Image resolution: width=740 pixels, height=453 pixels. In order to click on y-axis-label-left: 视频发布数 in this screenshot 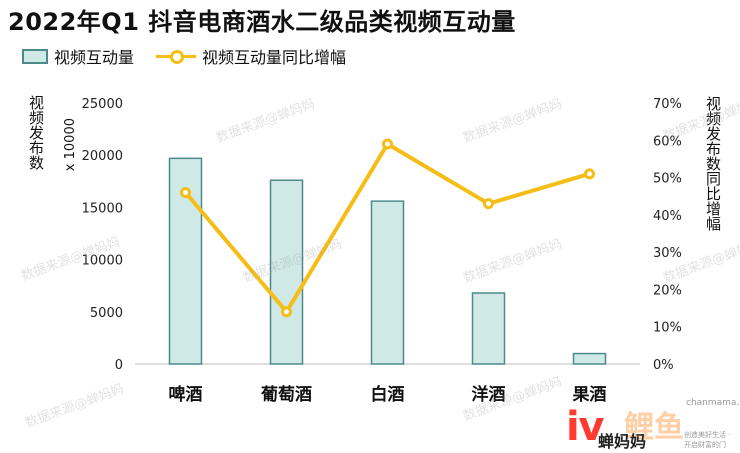, I will do `click(36, 132)`.